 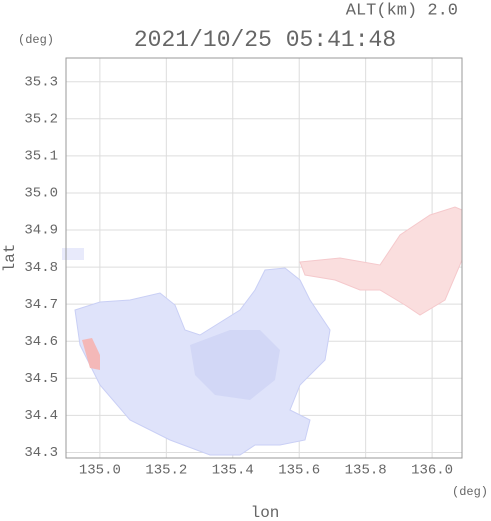 What do you see at coordinates (402, 10) in the screenshot?
I see `chart-subtitle: ALT(km) 2.0` at bounding box center [402, 10].